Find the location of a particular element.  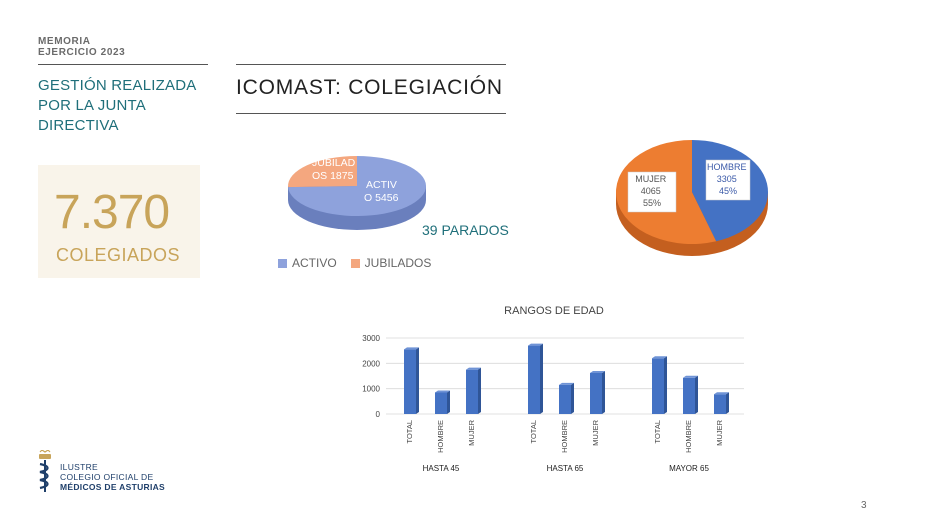

parados-note: 39 PARADOS is located at coordinates (465, 230).